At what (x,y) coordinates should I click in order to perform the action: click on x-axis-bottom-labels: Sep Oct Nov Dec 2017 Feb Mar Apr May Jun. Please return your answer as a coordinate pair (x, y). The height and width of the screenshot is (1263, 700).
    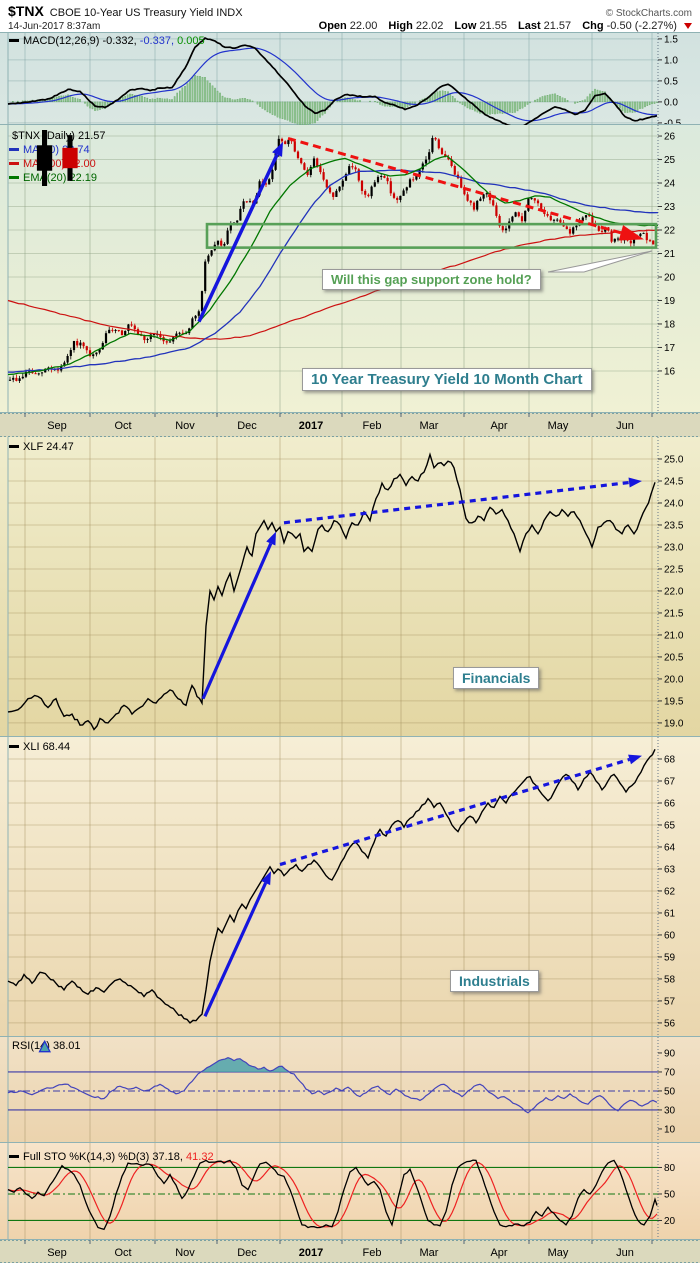
    Looking at the image, I should click on (350, 1251).